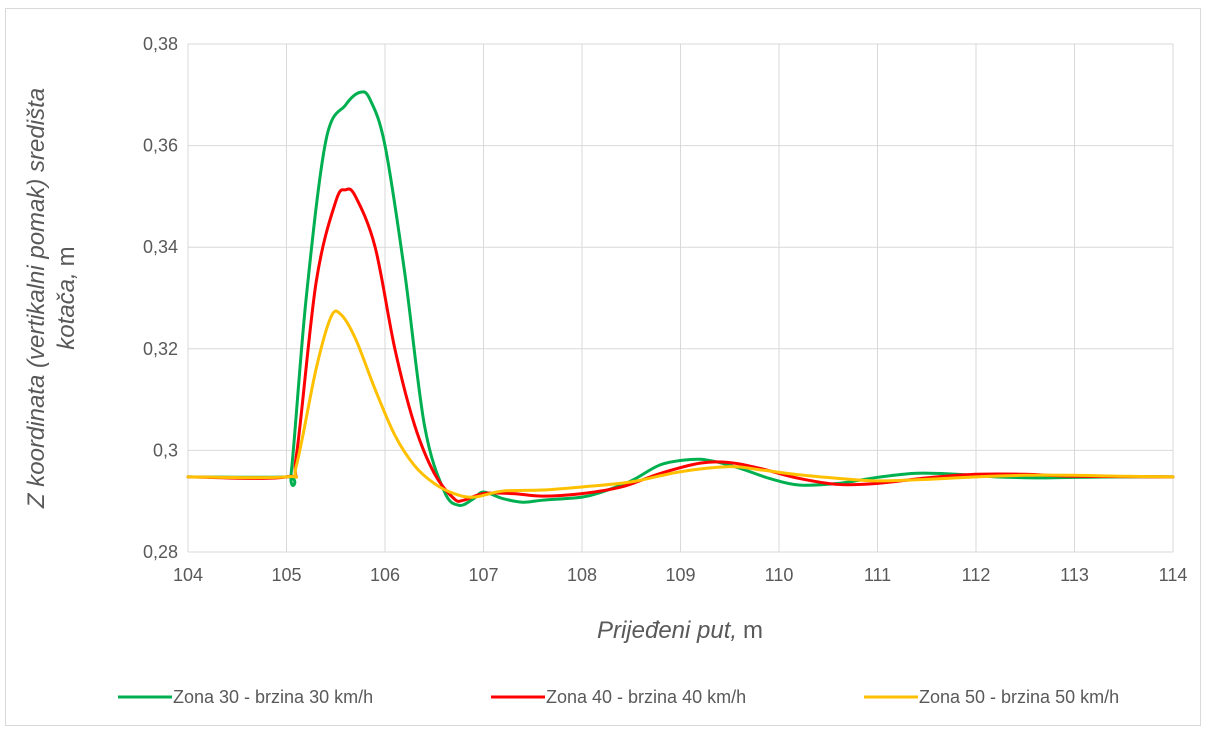  What do you see at coordinates (36, 298) in the screenshot?
I see `y-axis-title-line1: Z koordinata (vertikalni pomak) središta` at bounding box center [36, 298].